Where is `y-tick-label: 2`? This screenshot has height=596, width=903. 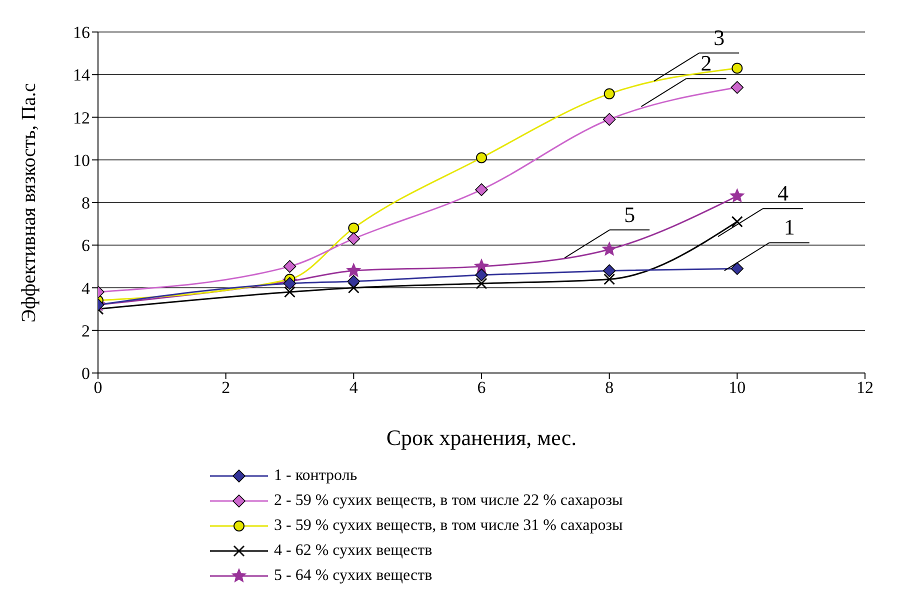 y-tick-label: 2 is located at coordinates (86, 330).